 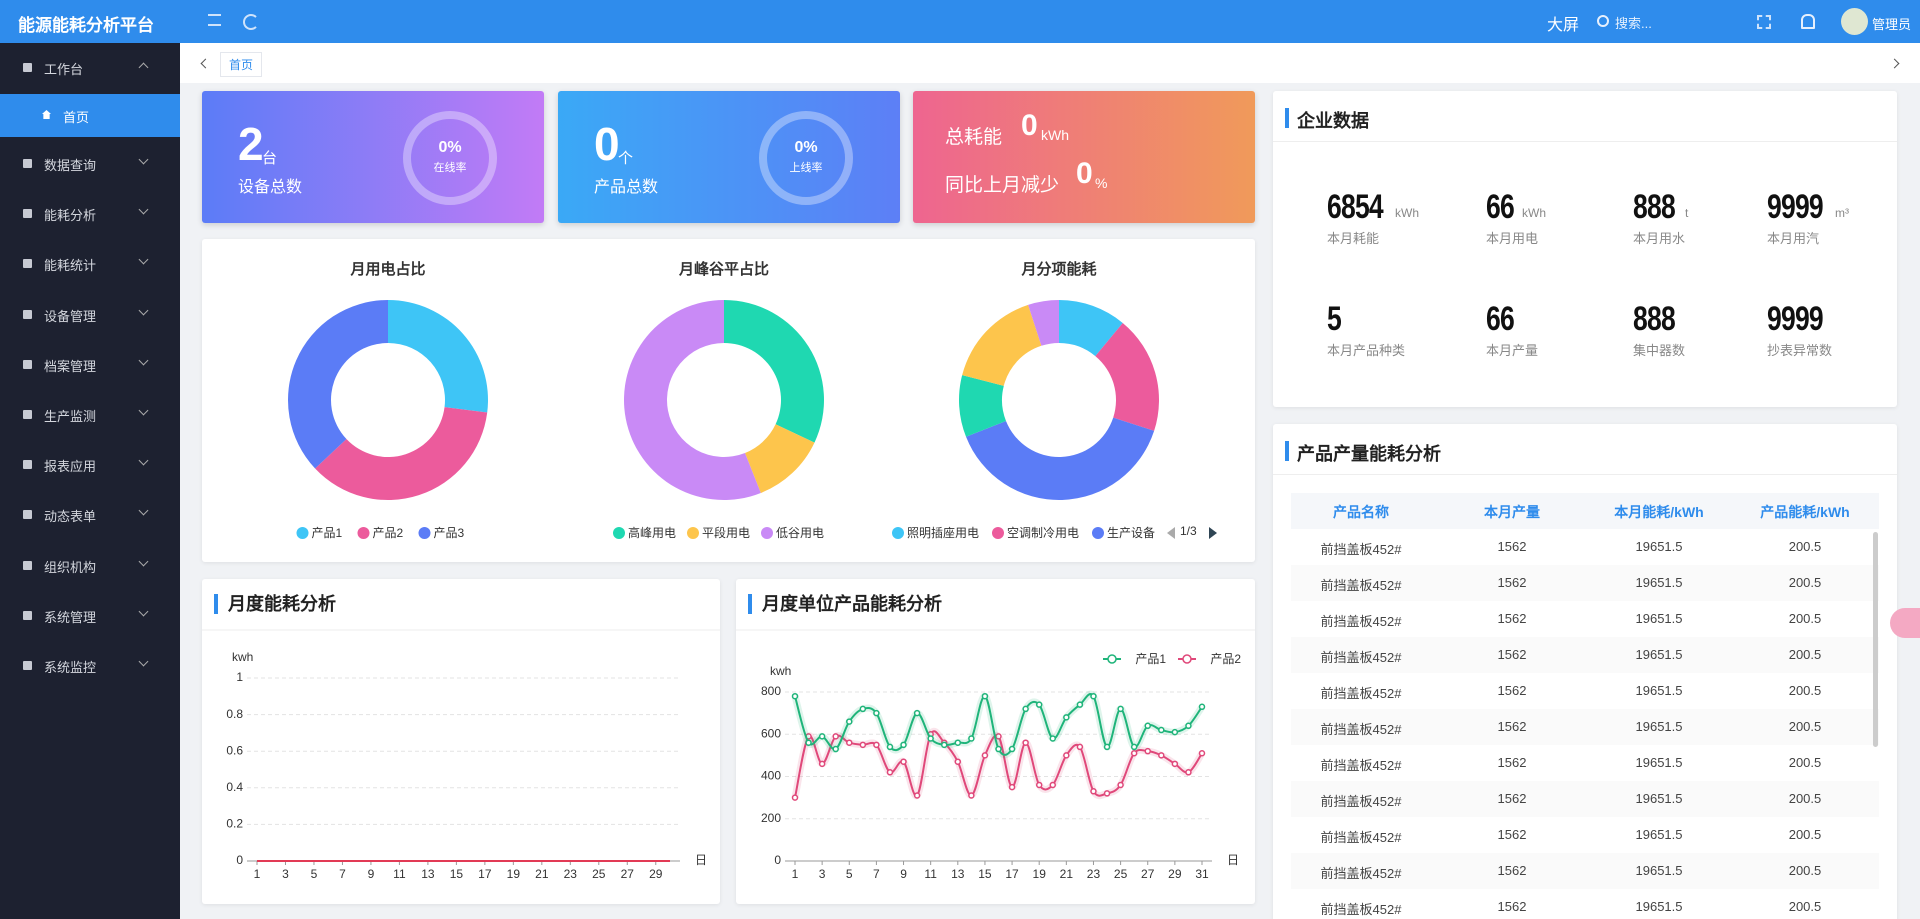 I want to click on legend-prev, so click(x=1171, y=533).